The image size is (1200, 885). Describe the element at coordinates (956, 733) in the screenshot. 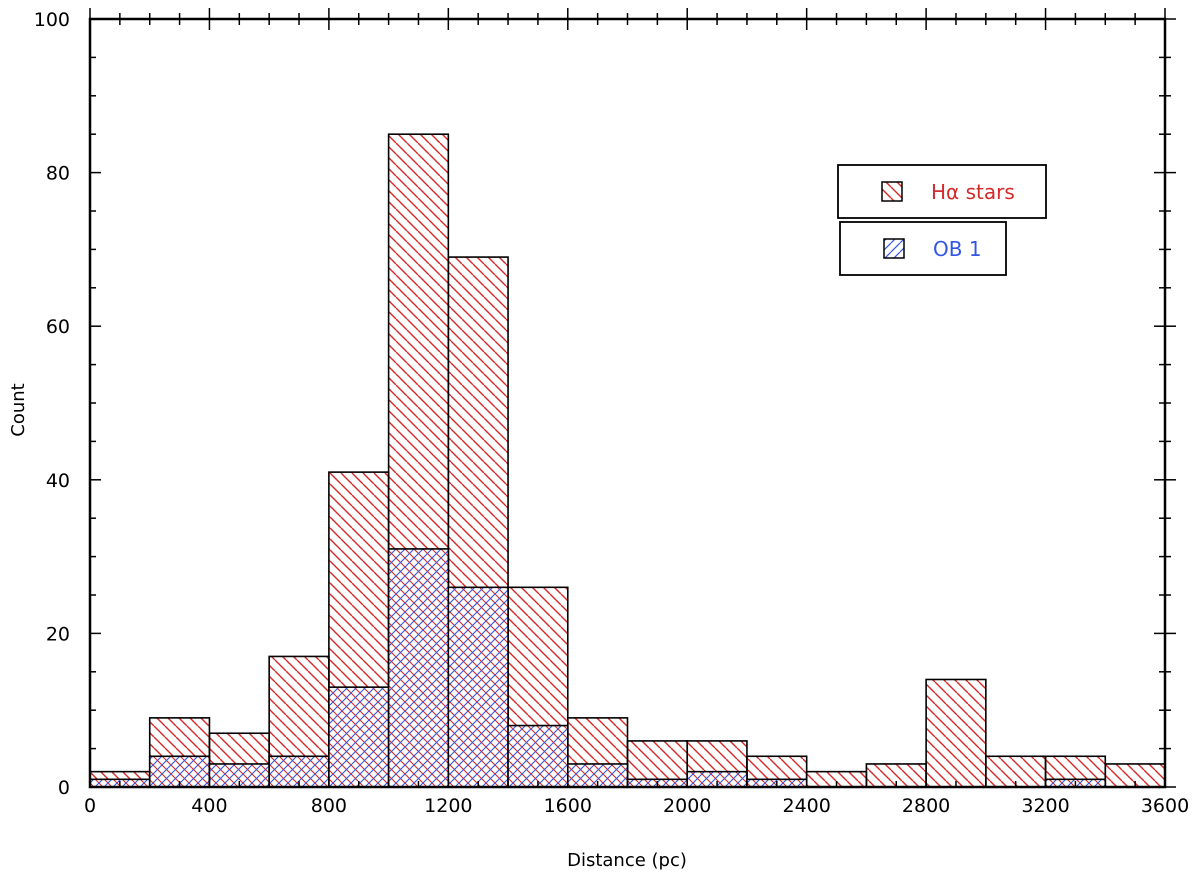

I see `halpha-bar` at that location.